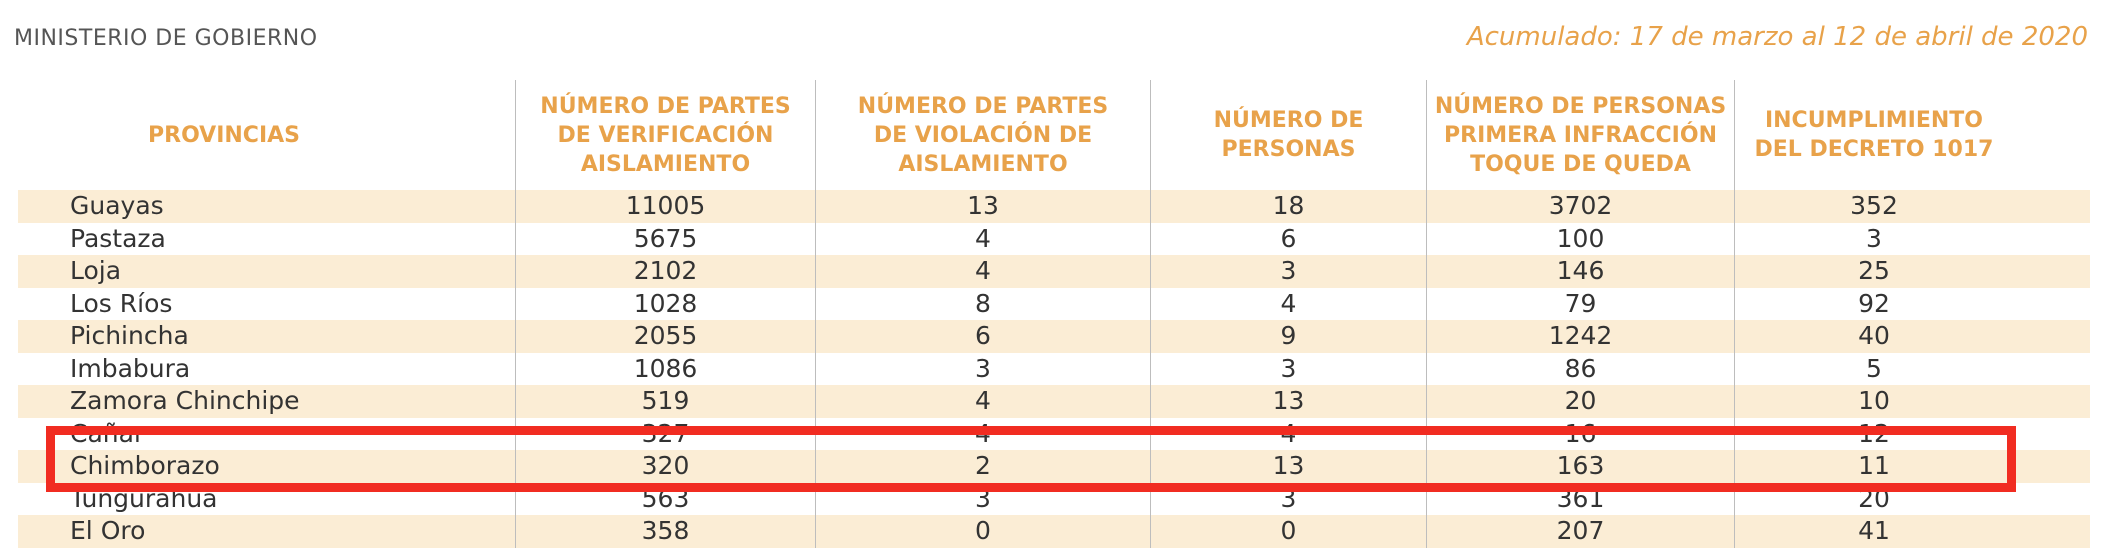  What do you see at coordinates (1054, 206) in the screenshot?
I see `table-row: Guayas 11005 13 18 3702 352` at bounding box center [1054, 206].